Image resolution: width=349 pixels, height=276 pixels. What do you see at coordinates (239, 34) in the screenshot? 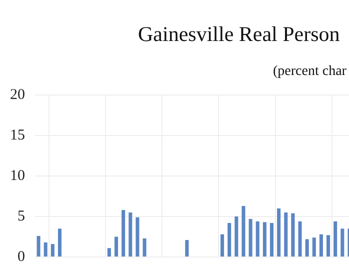
I see `chart-title: Gainesville Real Person` at bounding box center [239, 34].